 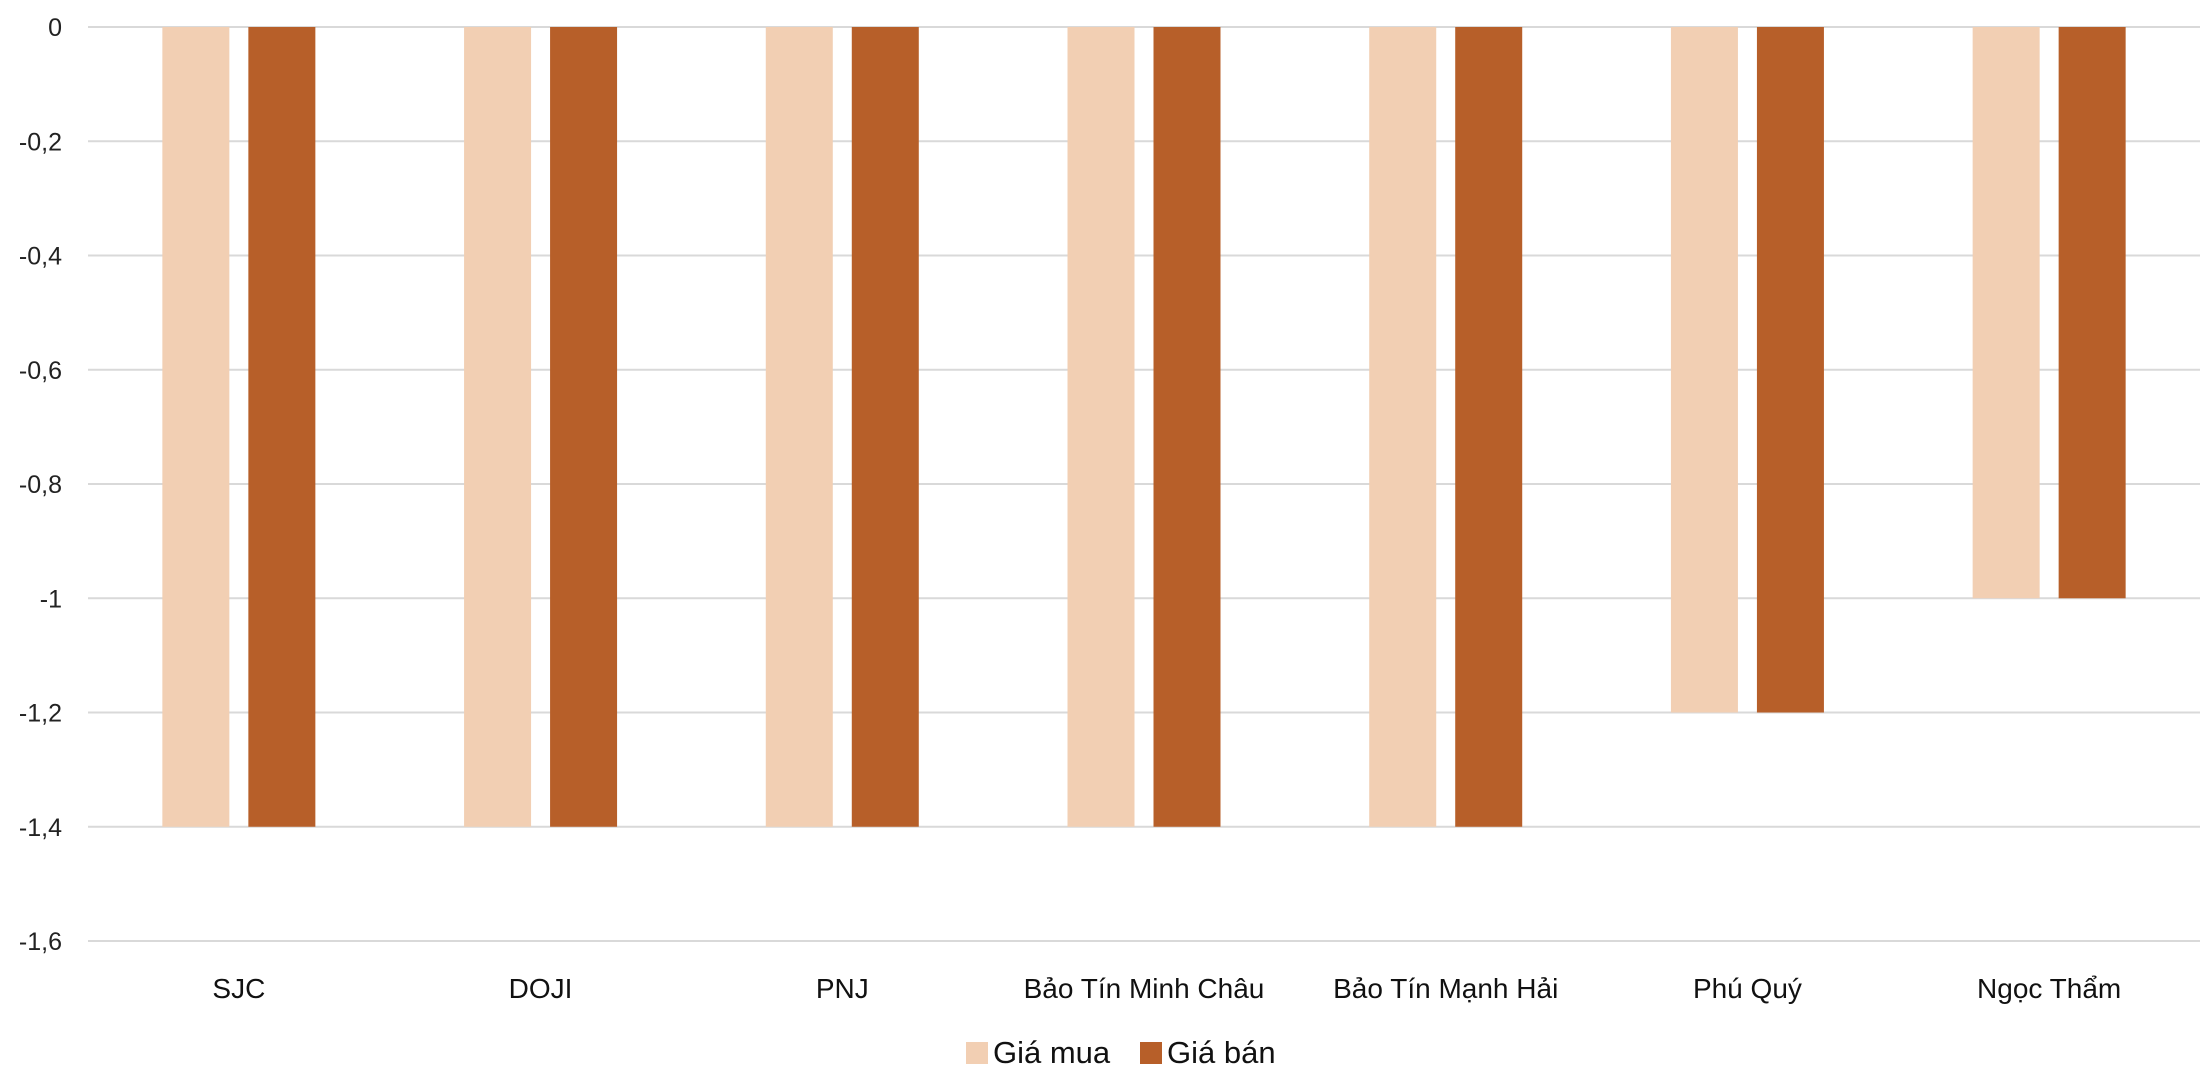 What do you see at coordinates (541, 988) in the screenshot?
I see `x-category-label: DOJI` at bounding box center [541, 988].